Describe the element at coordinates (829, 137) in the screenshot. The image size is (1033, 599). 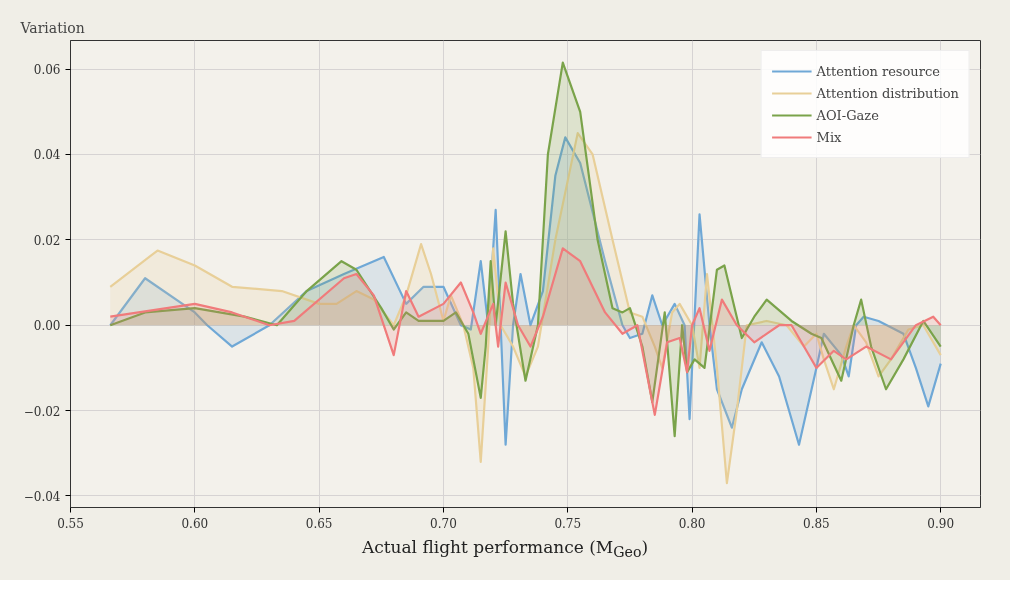
I see `legend-label: Mix` at that location.